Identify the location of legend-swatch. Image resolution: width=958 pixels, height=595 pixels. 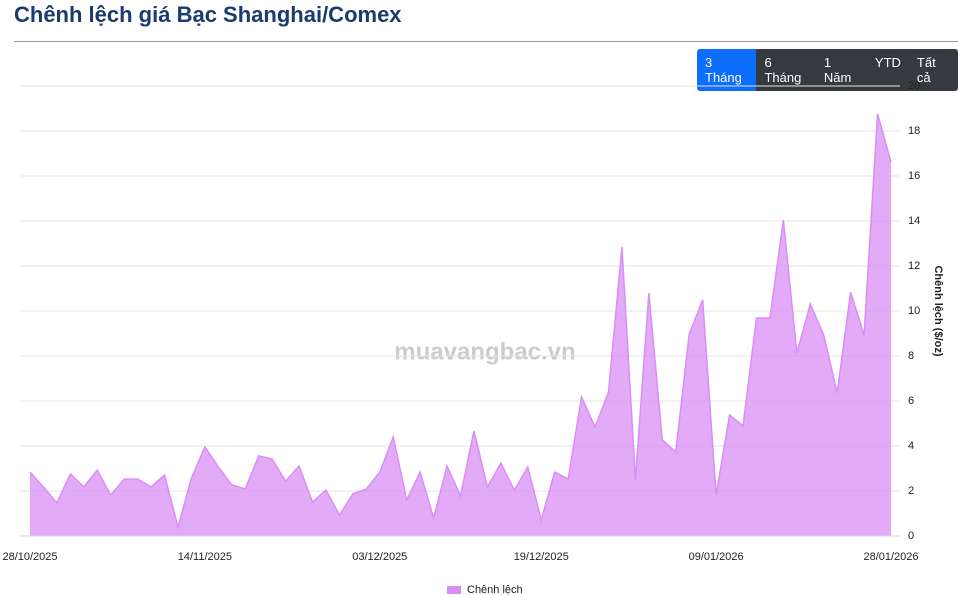
(454, 590).